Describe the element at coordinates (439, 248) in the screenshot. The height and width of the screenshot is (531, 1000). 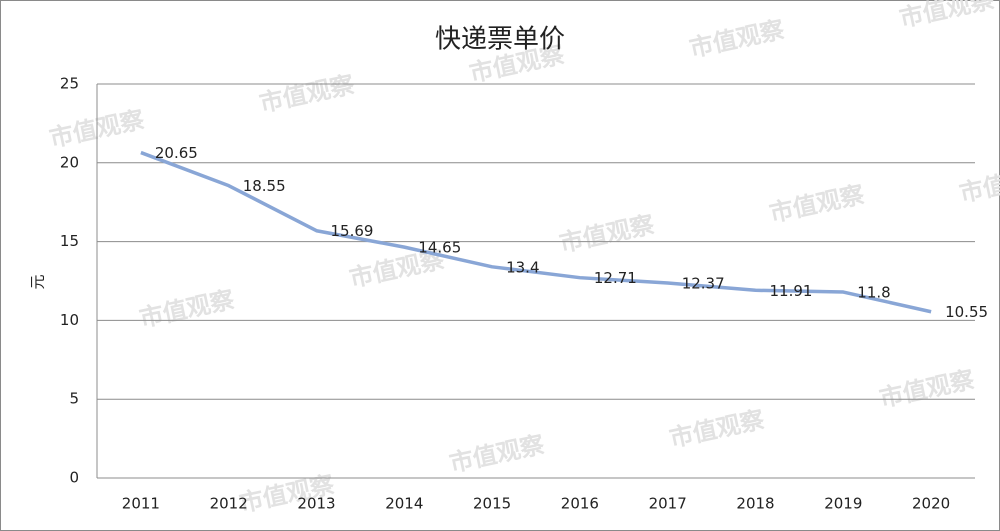
I see `data-label: 14.65` at that location.